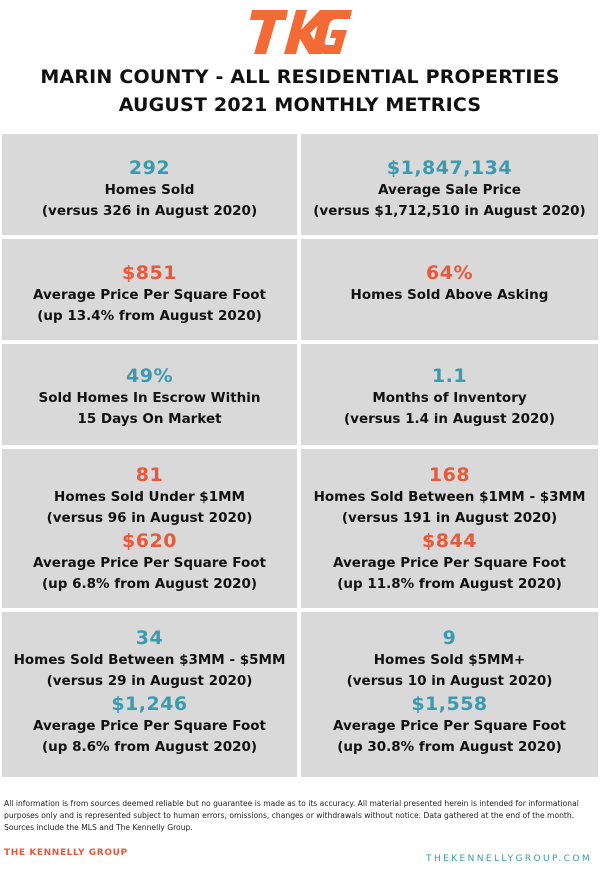 The height and width of the screenshot is (877, 600). What do you see at coordinates (449, 563) in the screenshot?
I see `between-1-3-ppsf-label: Average Price Per Square Foot` at bounding box center [449, 563].